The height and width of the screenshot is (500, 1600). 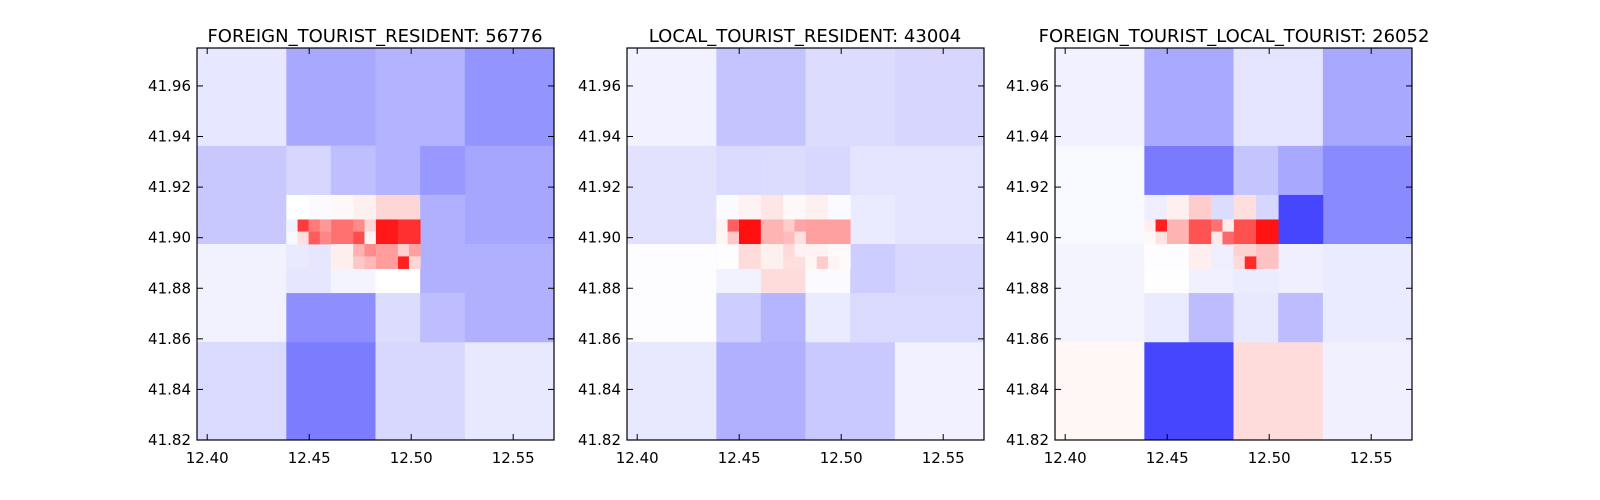 What do you see at coordinates (374, 36) in the screenshot?
I see `panel-title: FOREIGN_TOURIST_RESIDENT: 56776` at bounding box center [374, 36].